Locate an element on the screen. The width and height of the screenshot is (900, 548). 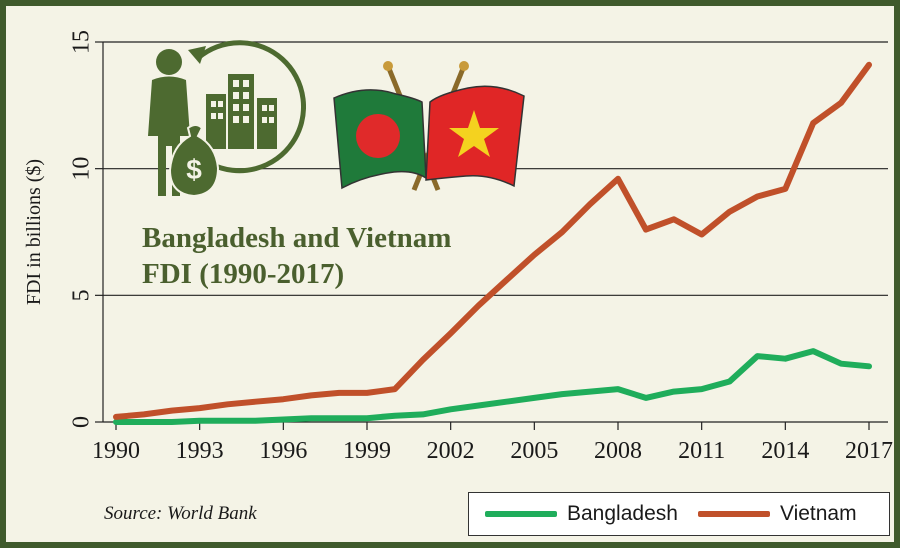
x-tick-labels: 1990 1993 1996 1999 2002 2005 2008 2011 2014 2017 is located at coordinates (492, 443).